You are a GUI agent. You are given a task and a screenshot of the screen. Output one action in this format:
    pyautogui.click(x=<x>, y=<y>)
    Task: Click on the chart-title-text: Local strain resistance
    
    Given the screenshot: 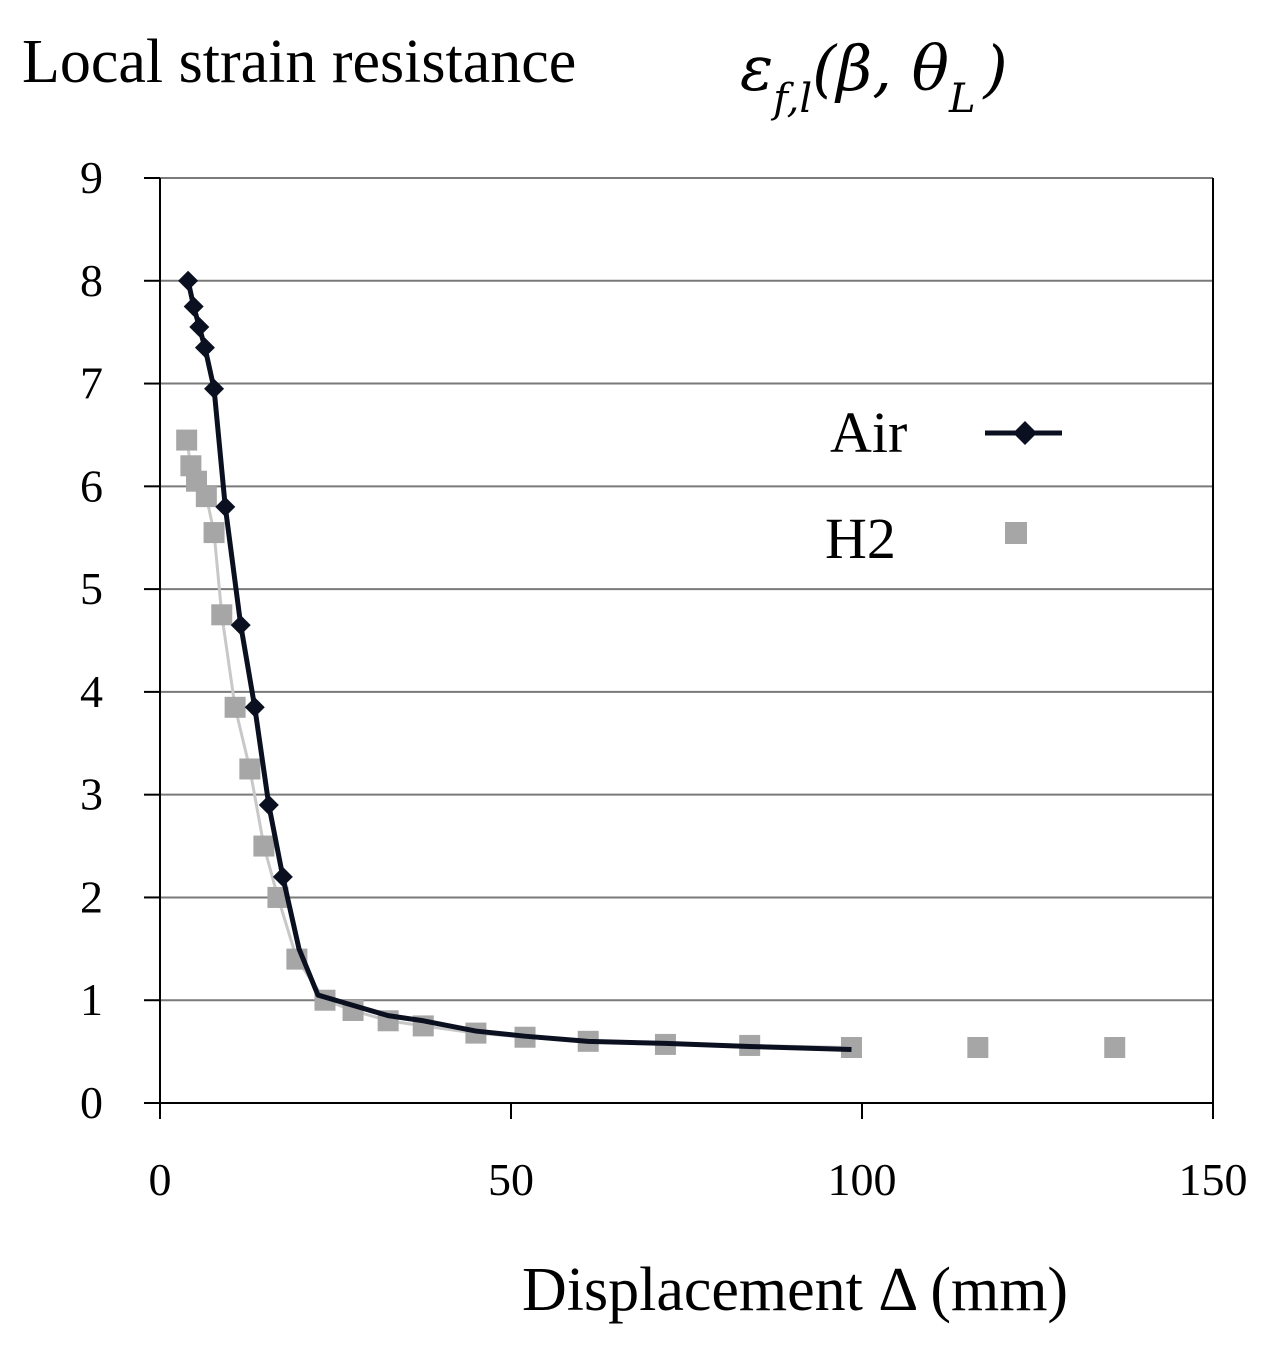 What is the action you would take?
    pyautogui.click(x=299, y=62)
    